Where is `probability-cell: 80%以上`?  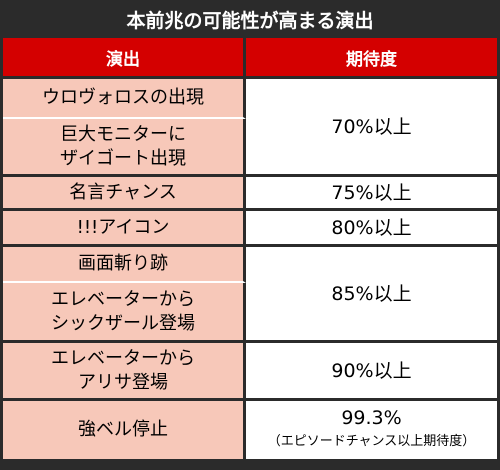 probability-cell: 80%以上 is located at coordinates (371, 229).